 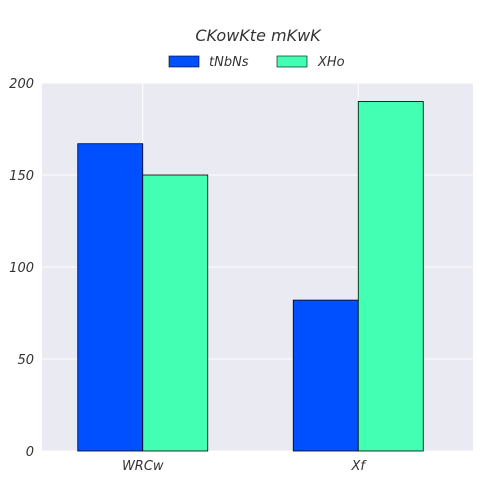 What do you see at coordinates (256, 62) in the screenshot?
I see `legend: tNbNs XHo` at bounding box center [256, 62].